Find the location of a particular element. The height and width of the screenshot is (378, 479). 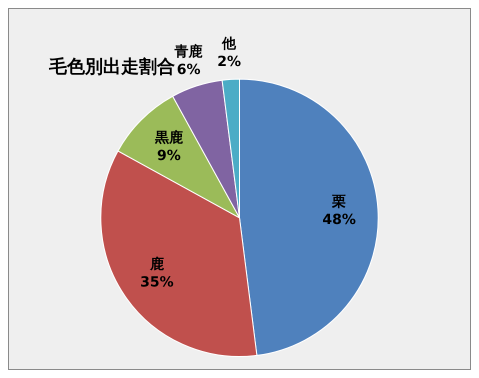

data-label: 35% is located at coordinates (157, 282).